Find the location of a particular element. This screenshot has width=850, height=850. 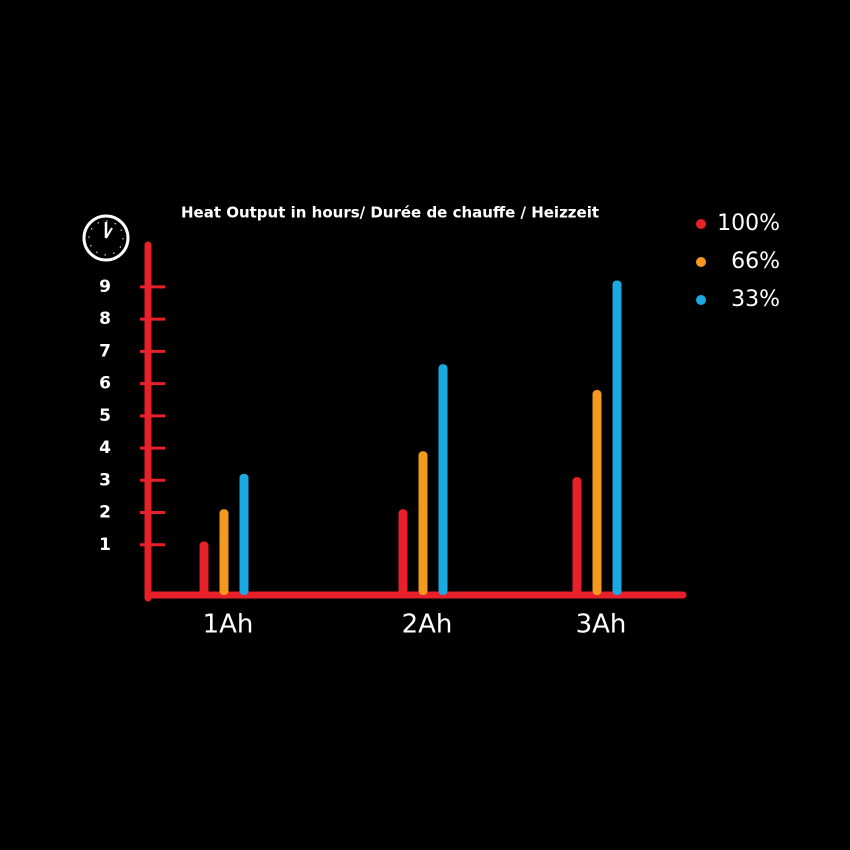

legend-label: 33% is located at coordinates (755, 299).